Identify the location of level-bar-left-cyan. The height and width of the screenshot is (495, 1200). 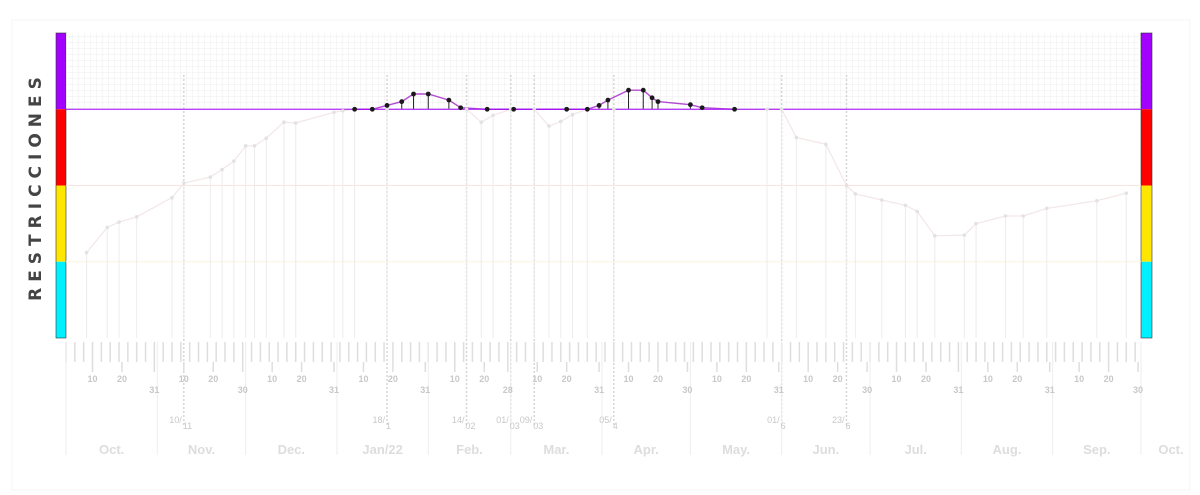
(61, 299).